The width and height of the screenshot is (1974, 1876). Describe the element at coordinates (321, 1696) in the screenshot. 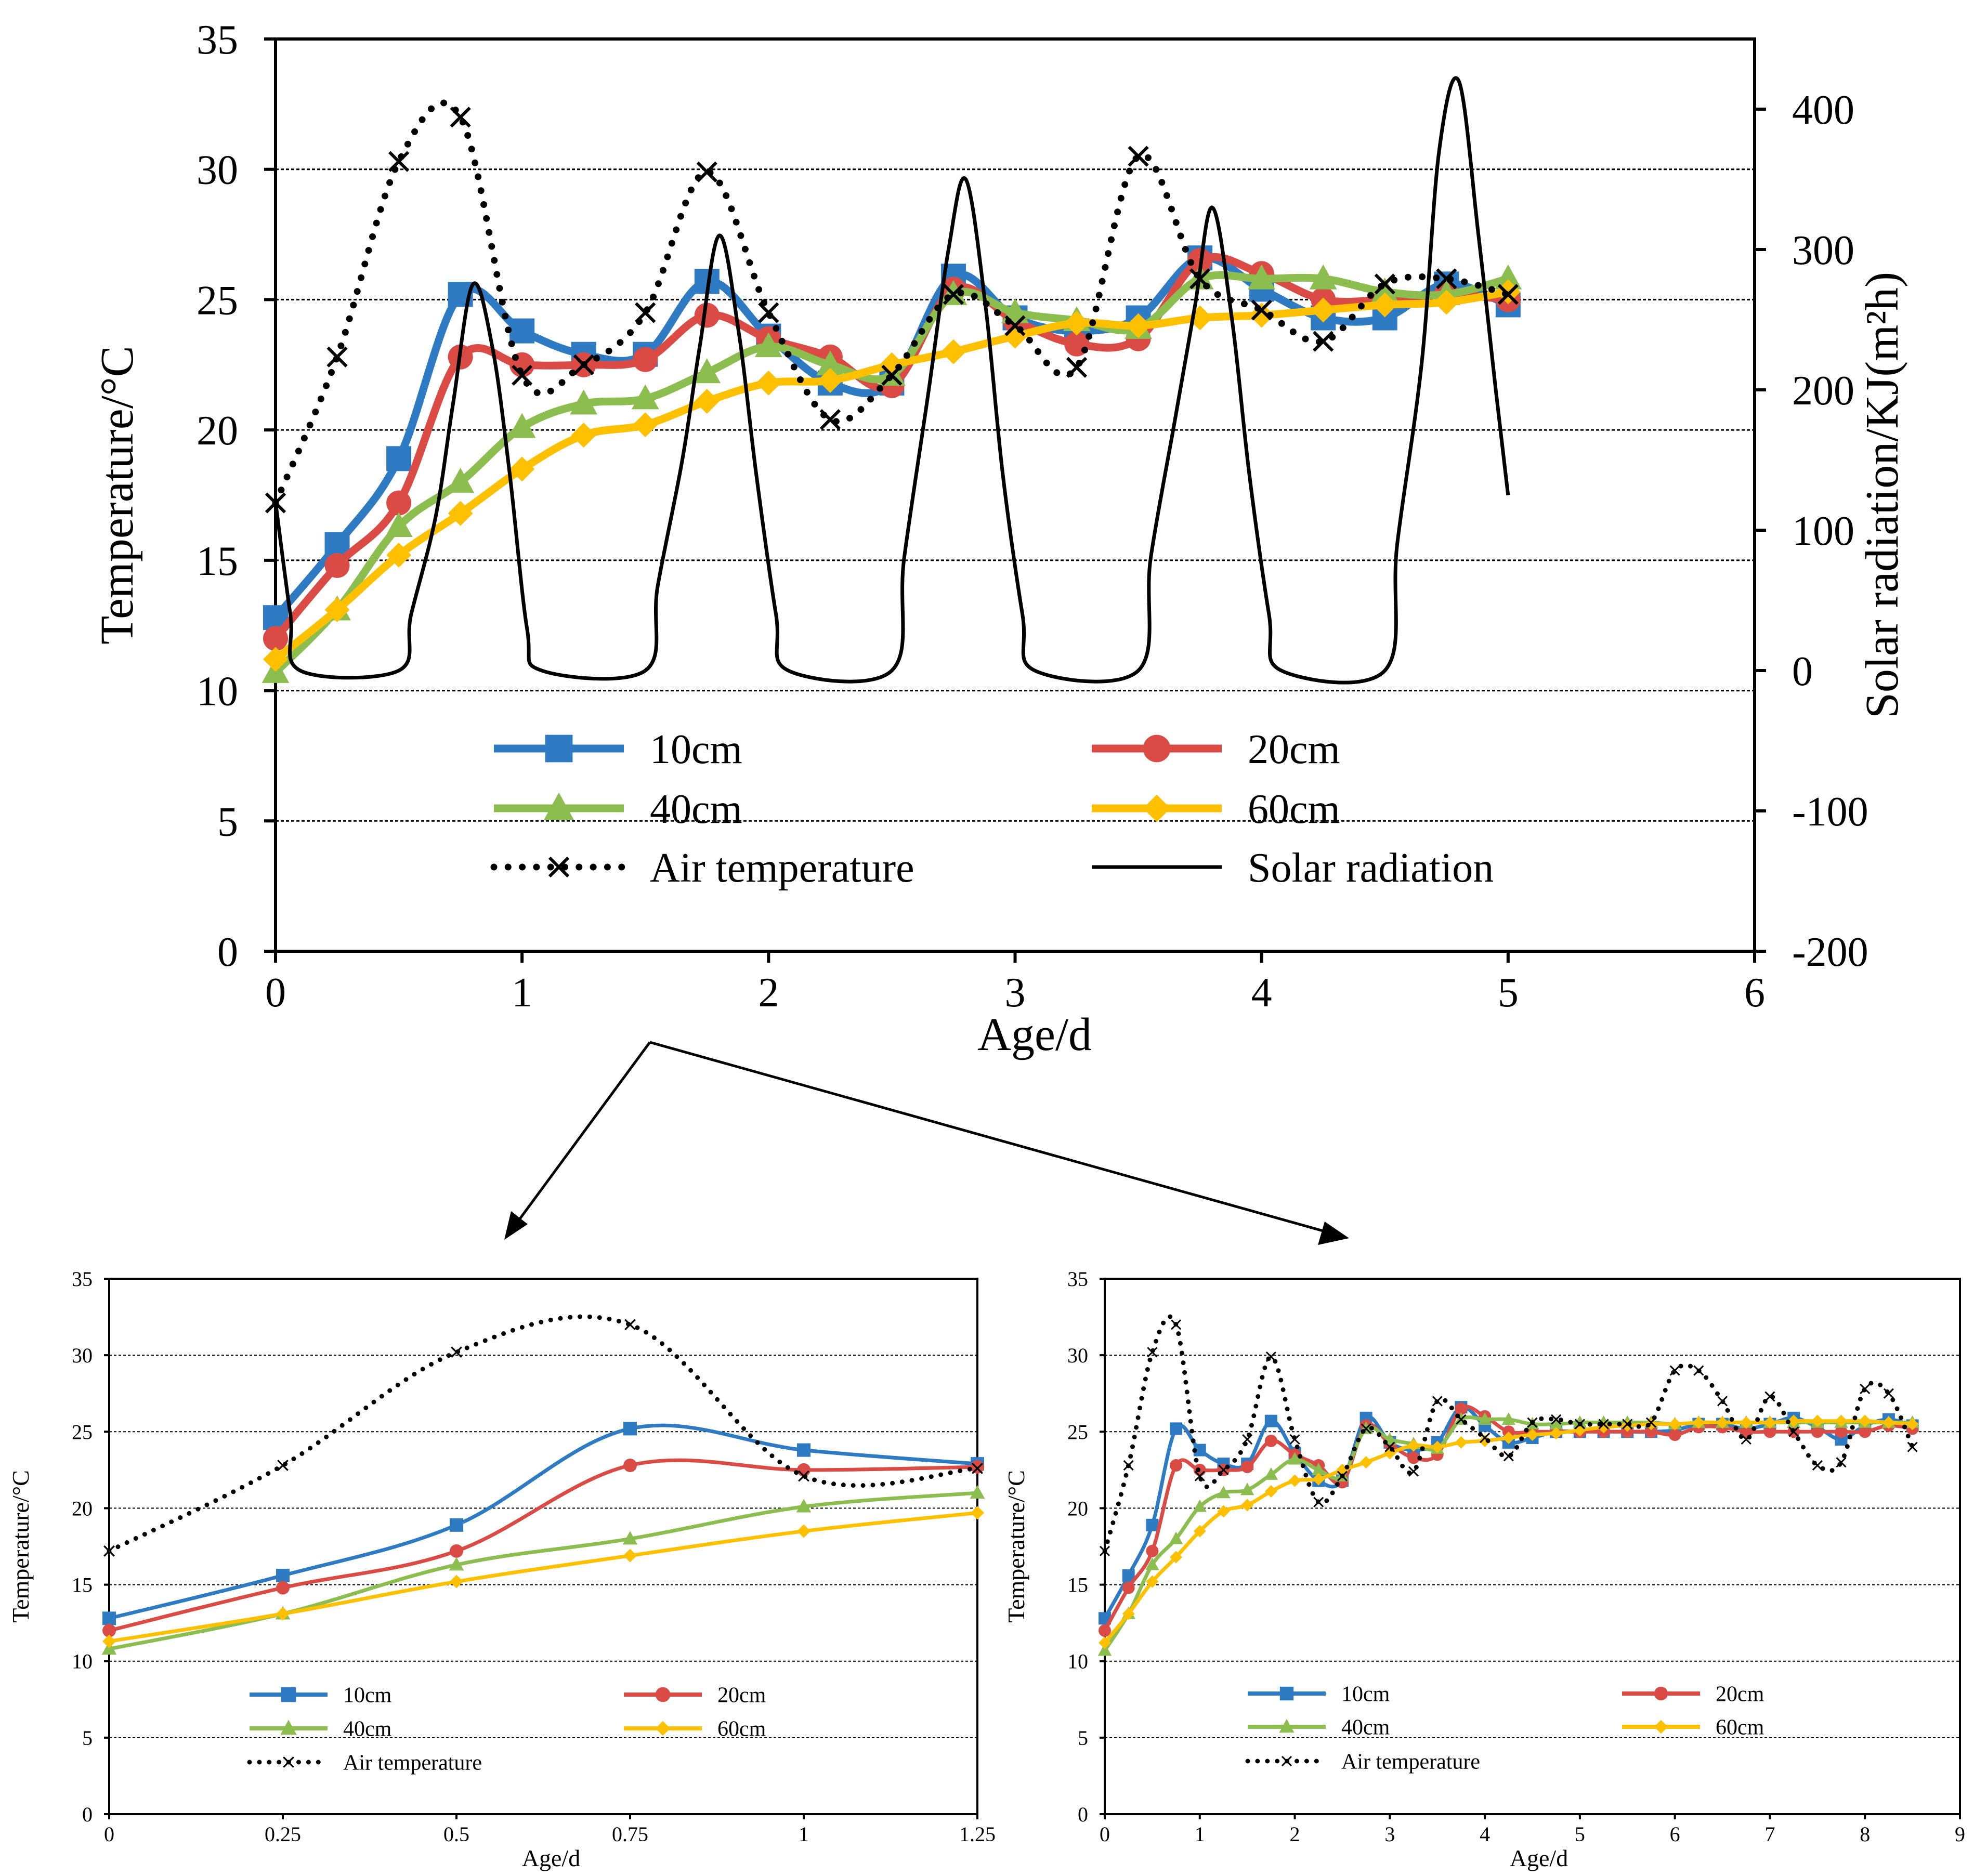

I see `legend-item-10cm: 10cm` at that location.